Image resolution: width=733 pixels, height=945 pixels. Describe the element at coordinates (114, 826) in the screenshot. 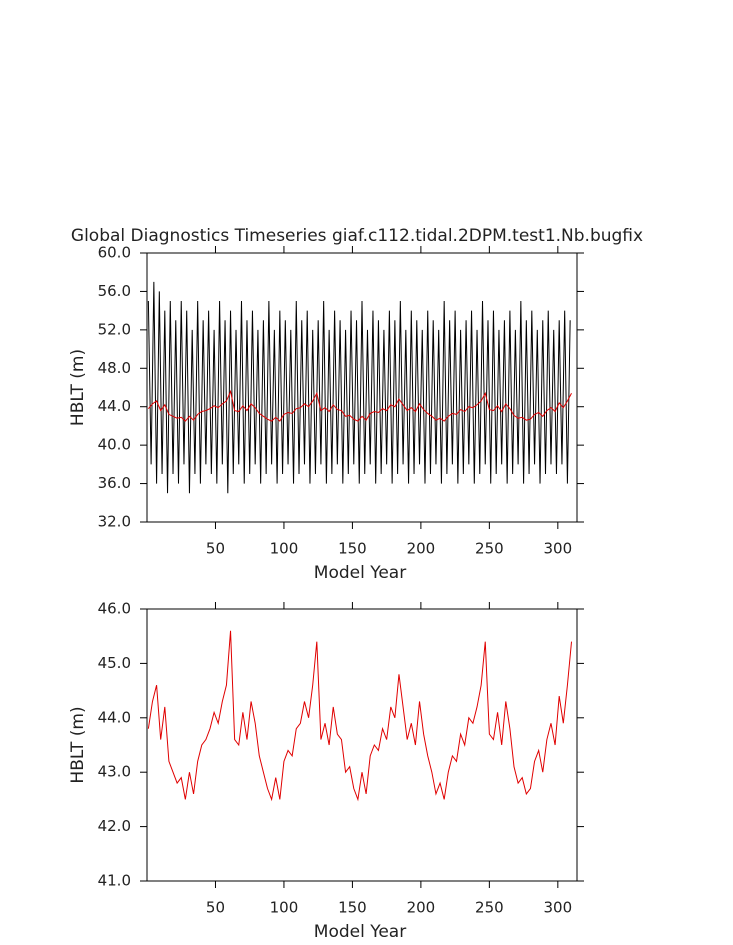

I see `y-tick-label: 42.0` at that location.